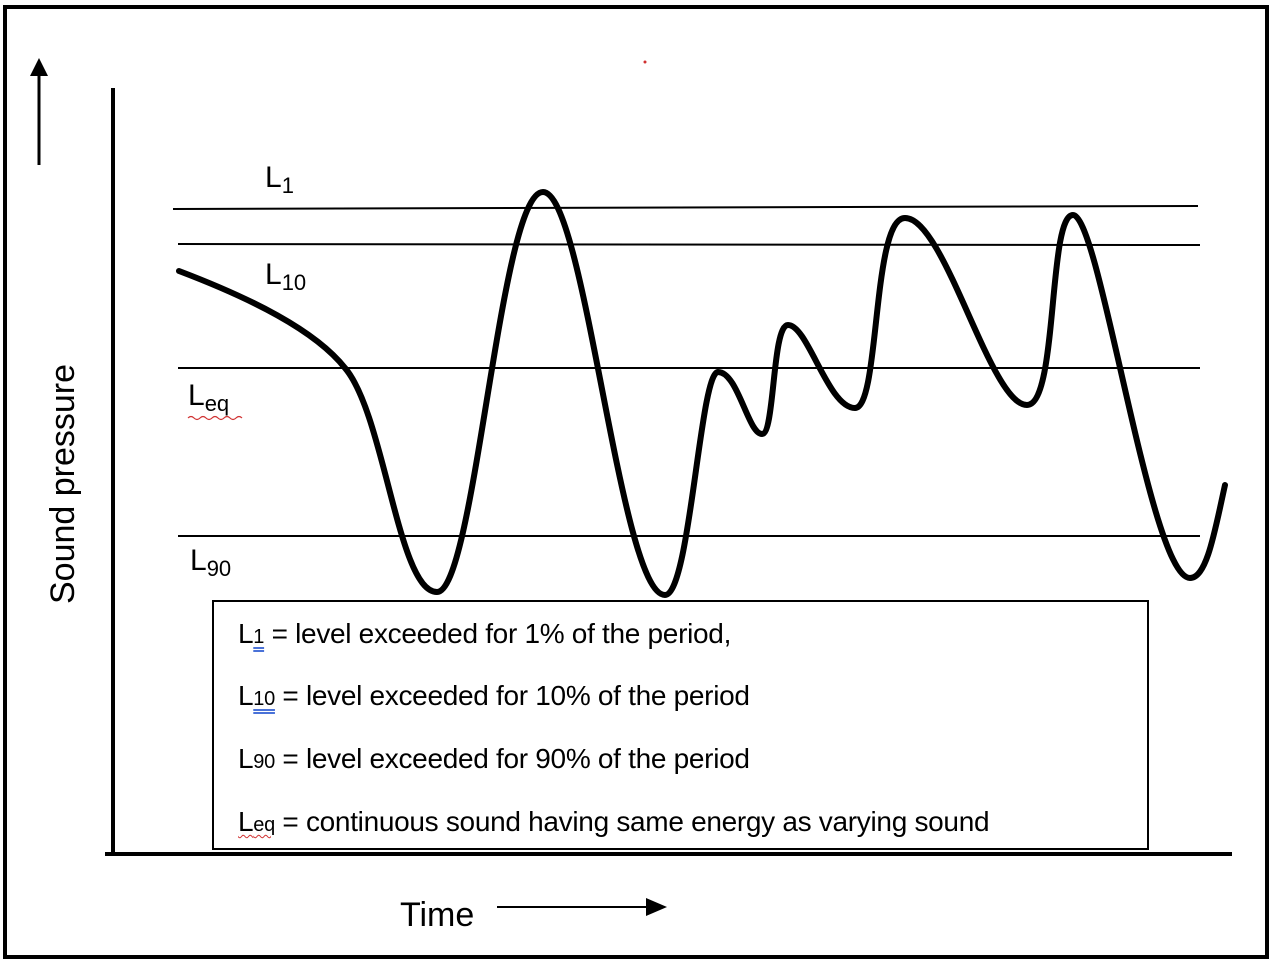  Describe the element at coordinates (512, 758) in the screenshot. I see `legend-text-l90: = level exceeded for 90% of the period` at that location.